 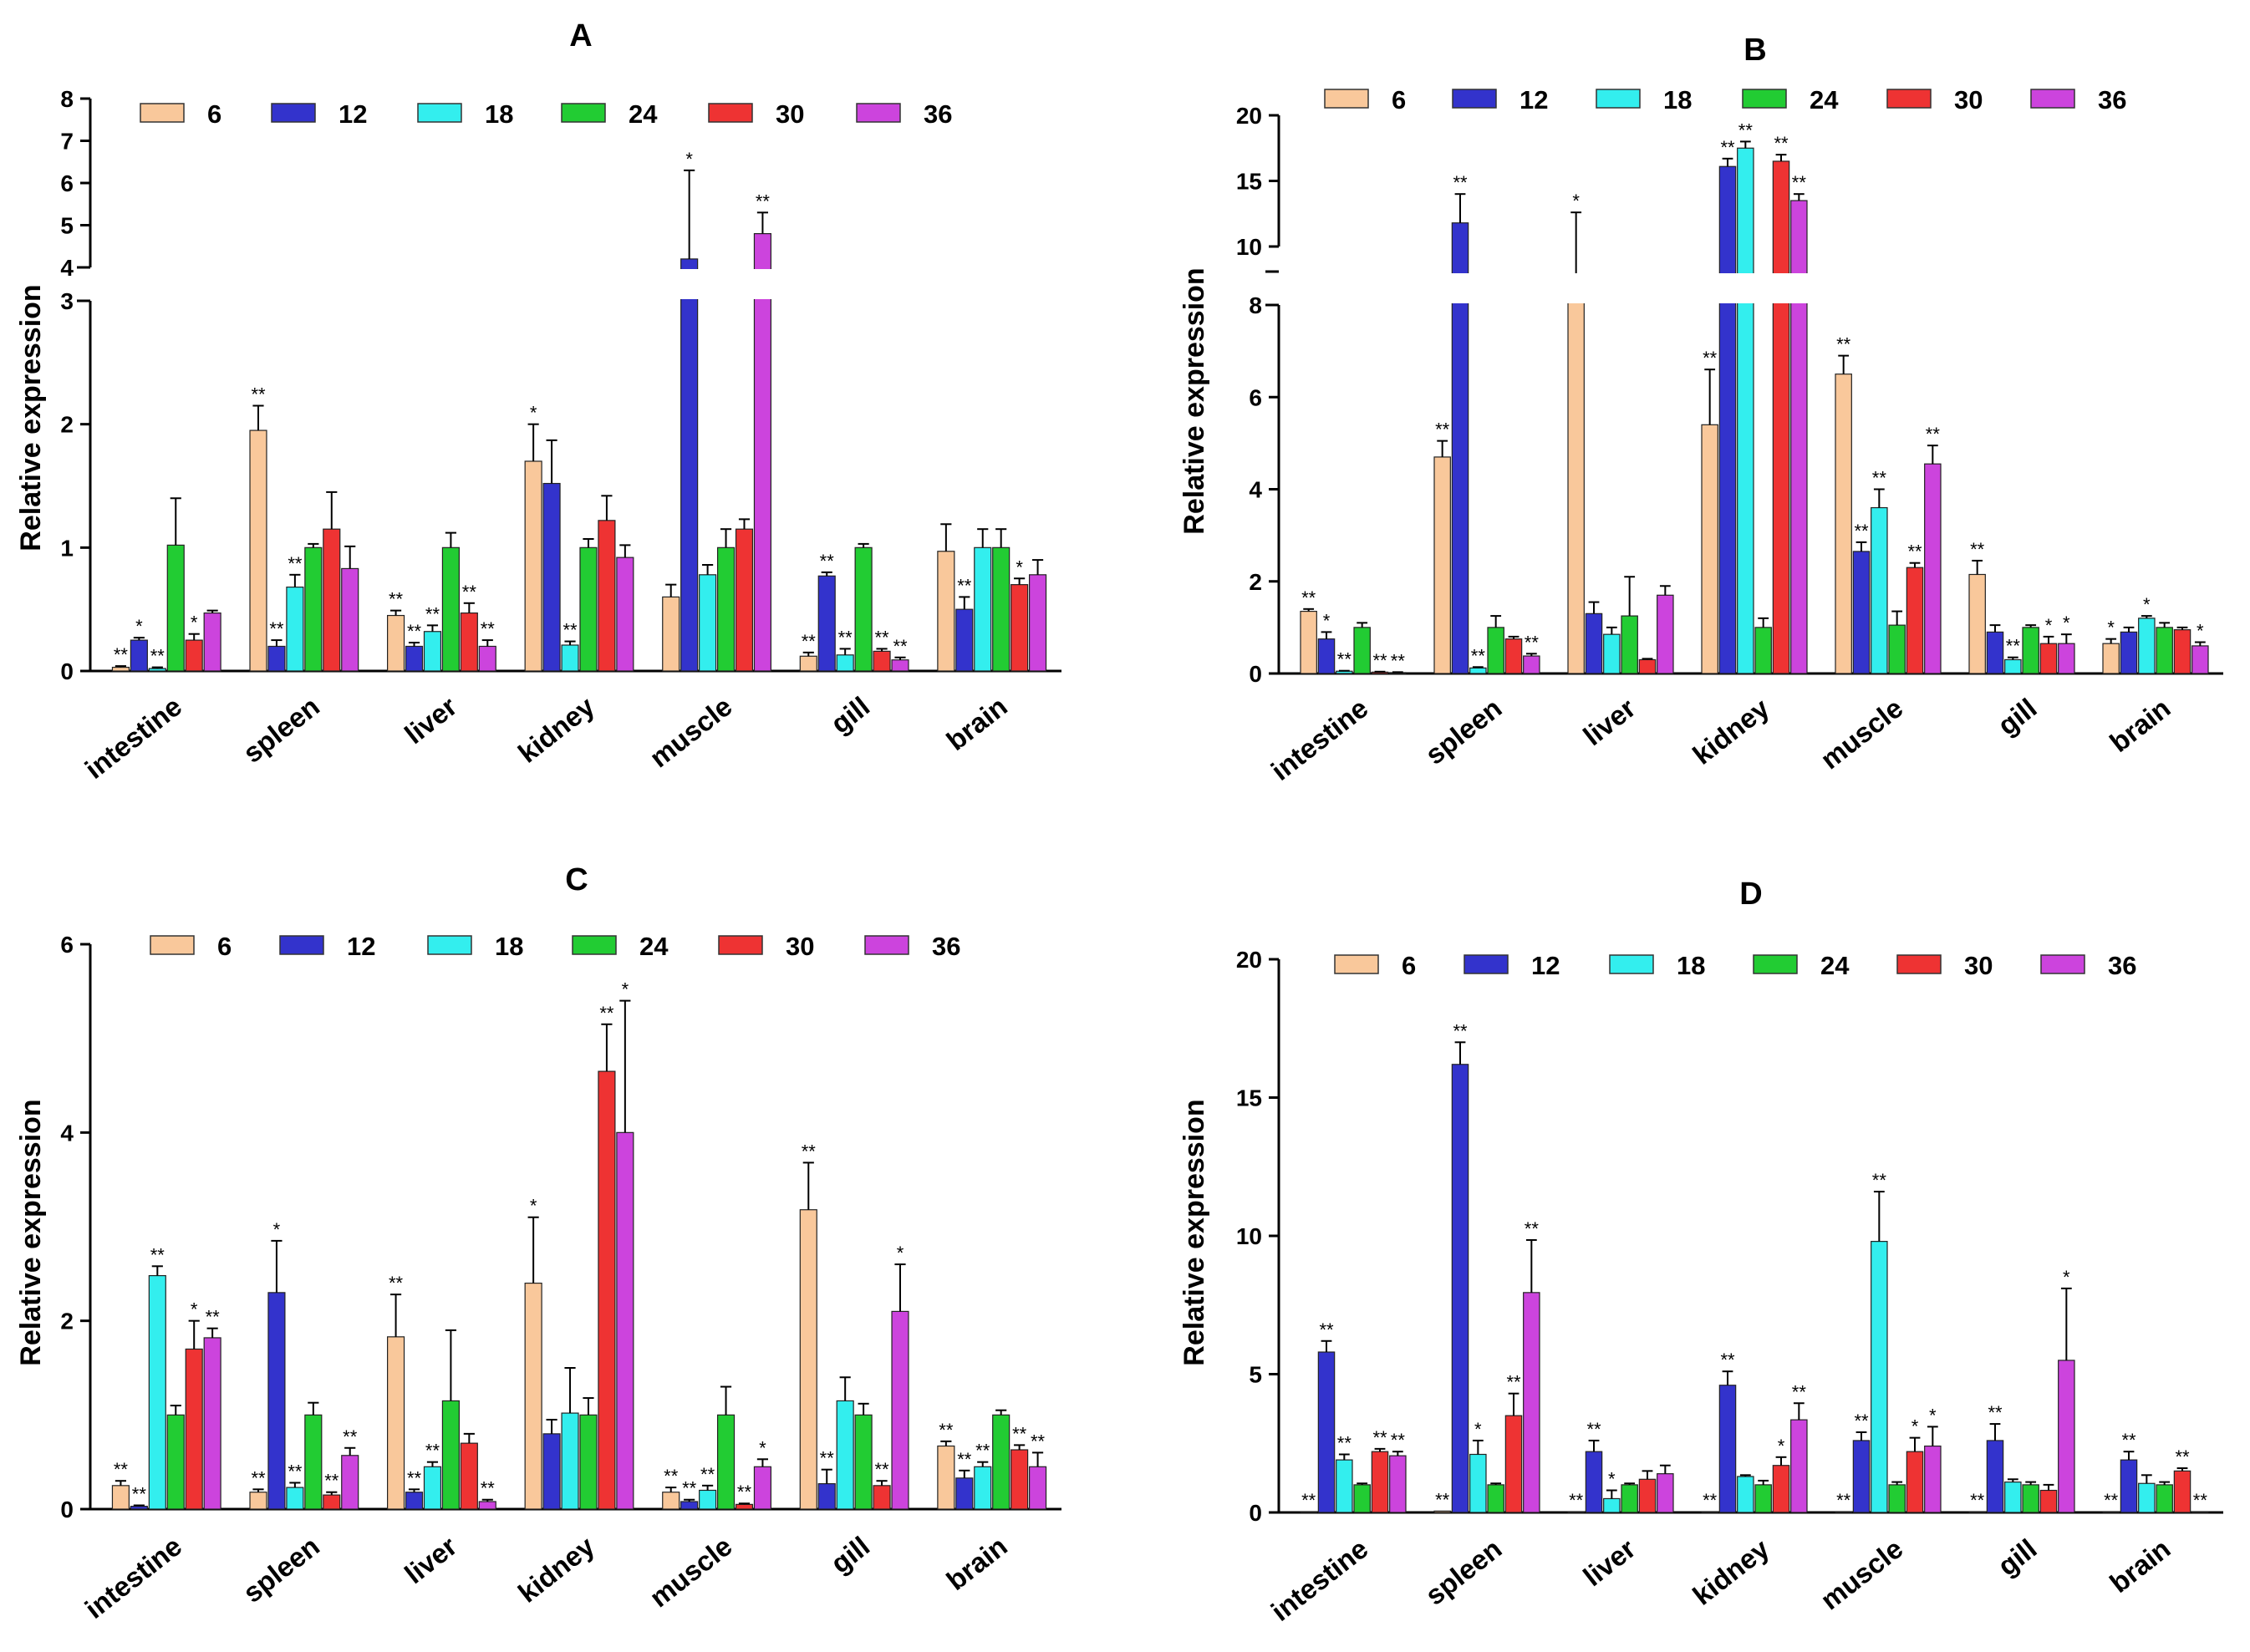 What do you see at coordinates (281, 730) in the screenshot?
I see `category-label-spleen: spleen` at bounding box center [281, 730].